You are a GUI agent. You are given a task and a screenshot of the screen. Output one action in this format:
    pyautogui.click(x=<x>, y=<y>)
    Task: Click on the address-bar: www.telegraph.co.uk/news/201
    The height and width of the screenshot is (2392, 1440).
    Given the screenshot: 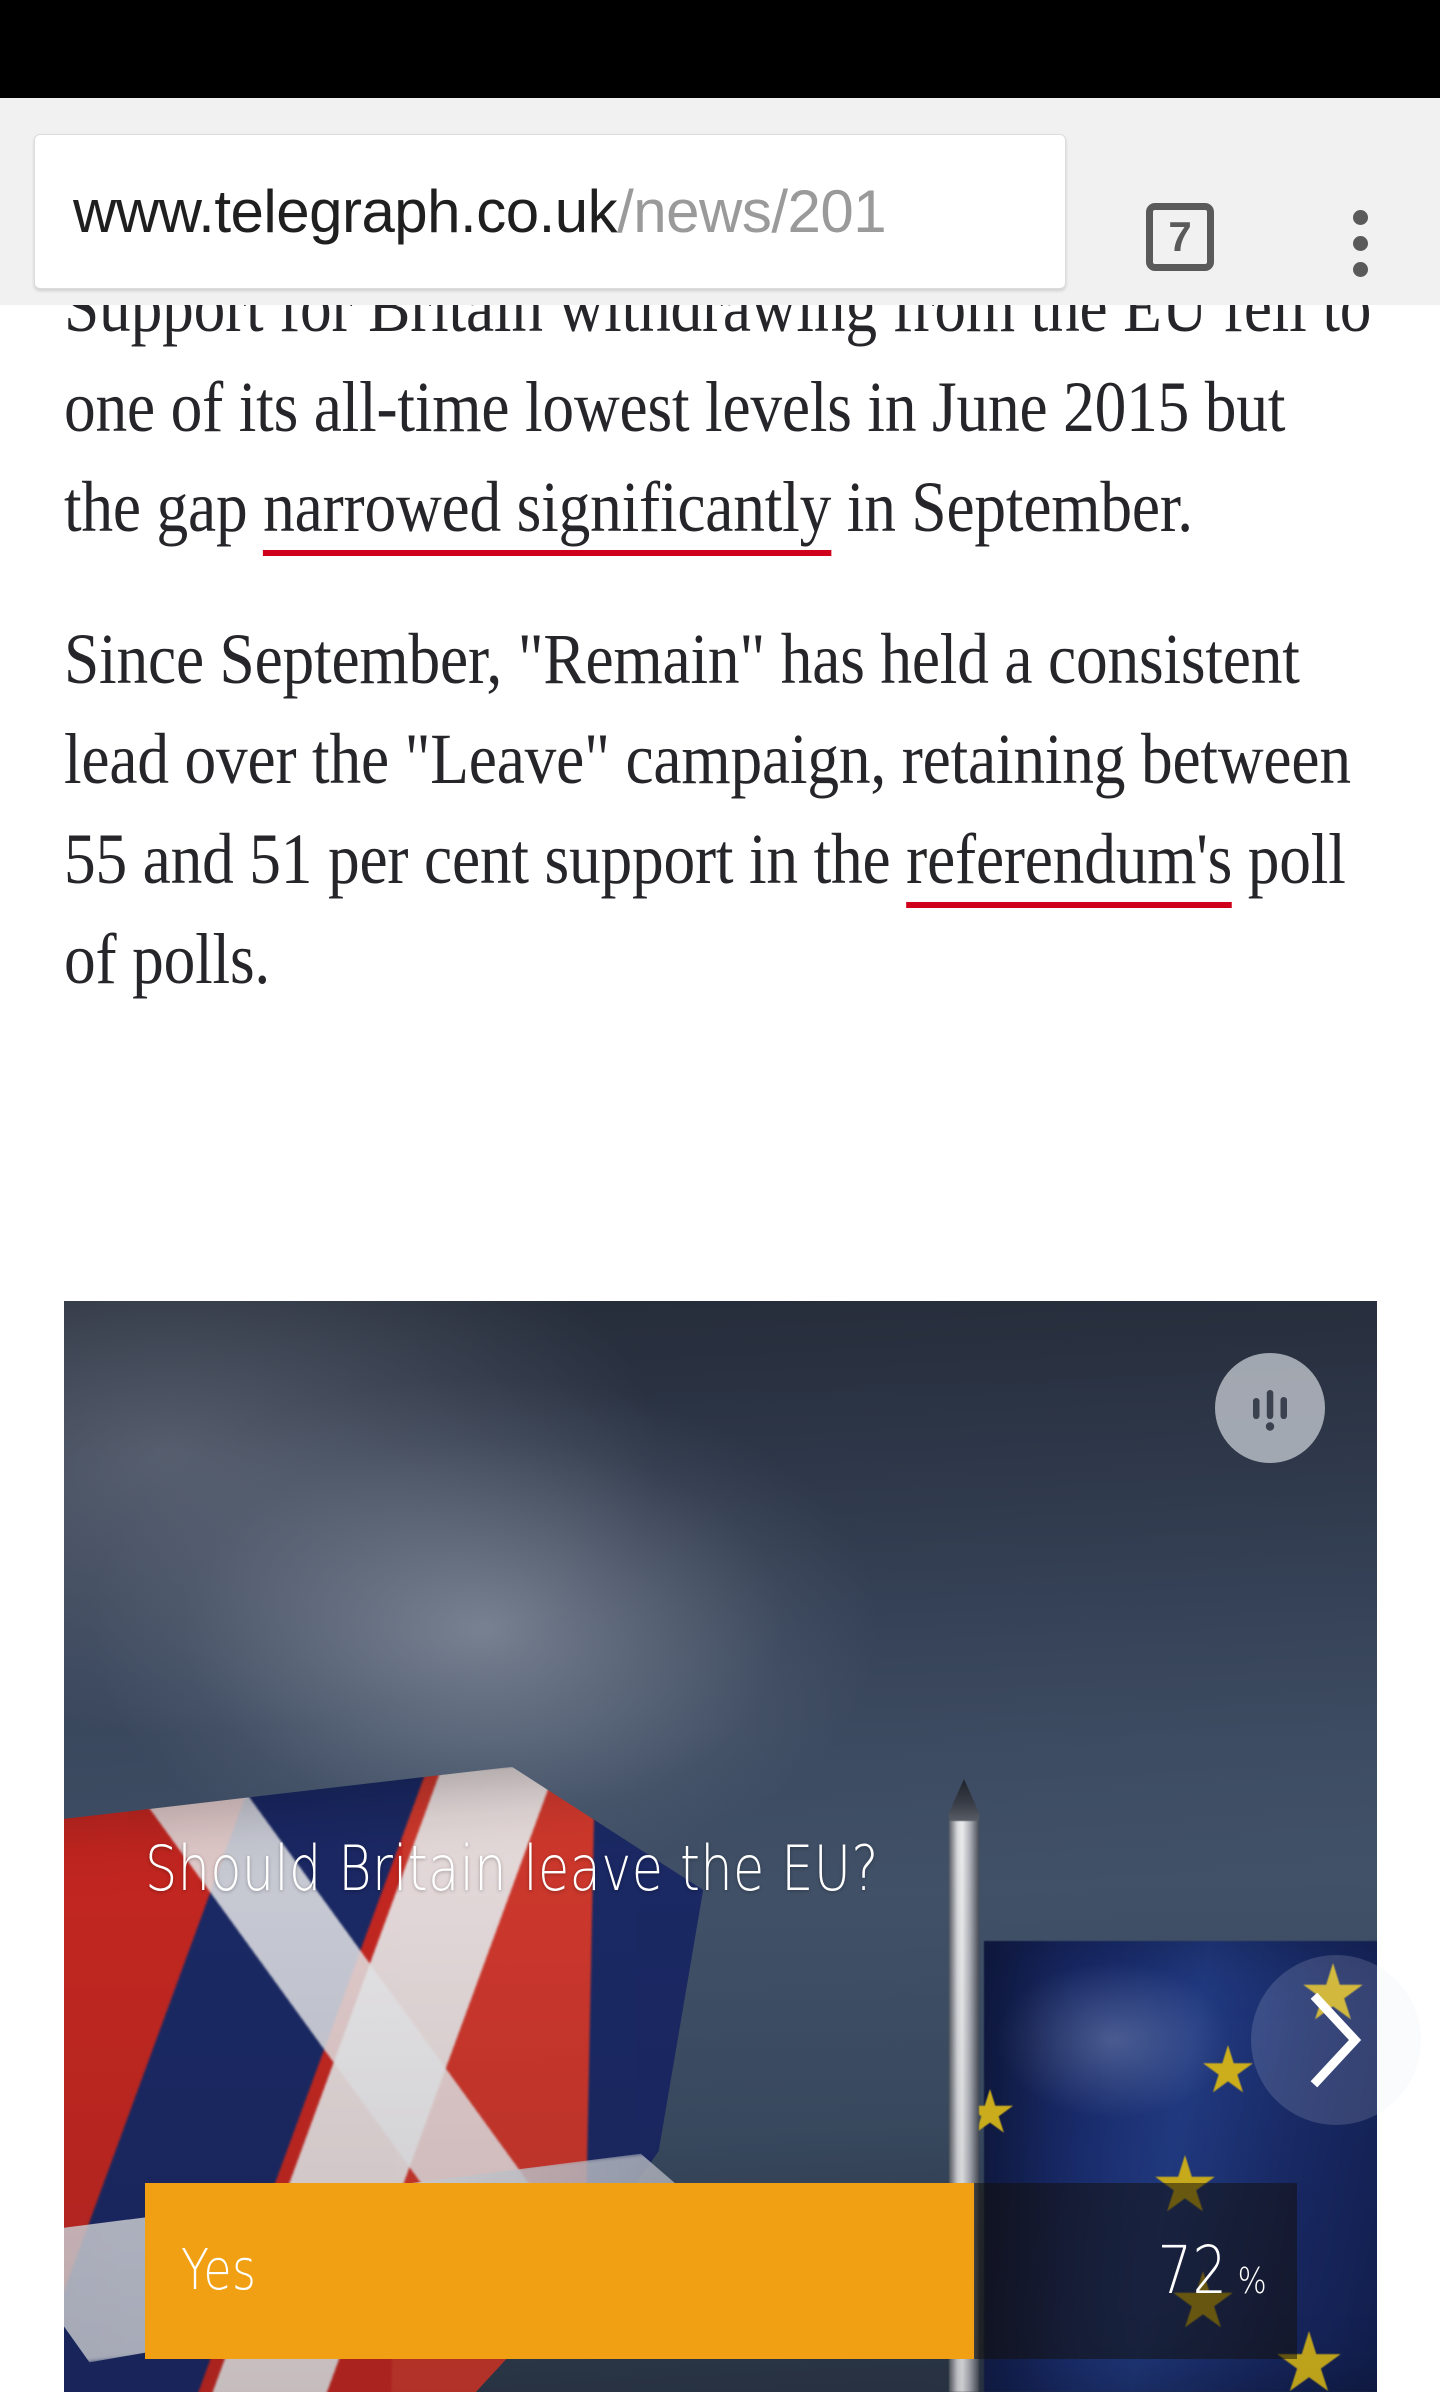 What is the action you would take?
    pyautogui.click(x=550, y=211)
    